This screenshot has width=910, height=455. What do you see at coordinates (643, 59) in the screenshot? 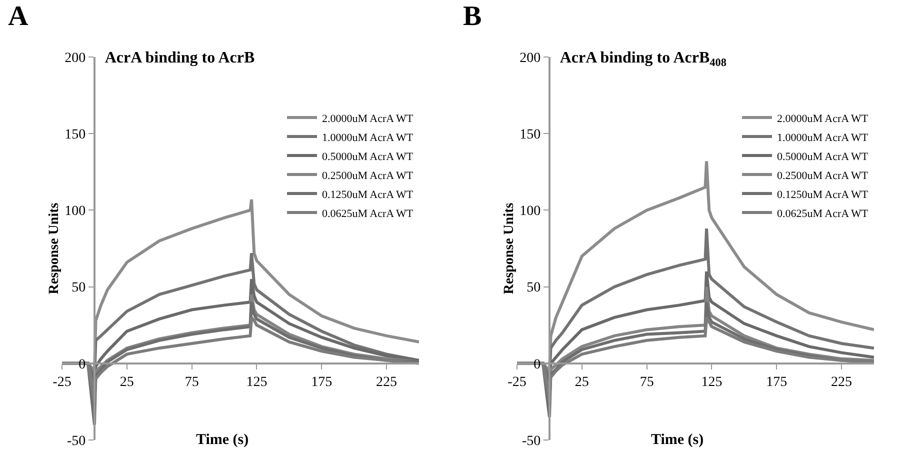
I see `chart-title: AcrA binding to AcrB$_{408}$` at bounding box center [643, 59].